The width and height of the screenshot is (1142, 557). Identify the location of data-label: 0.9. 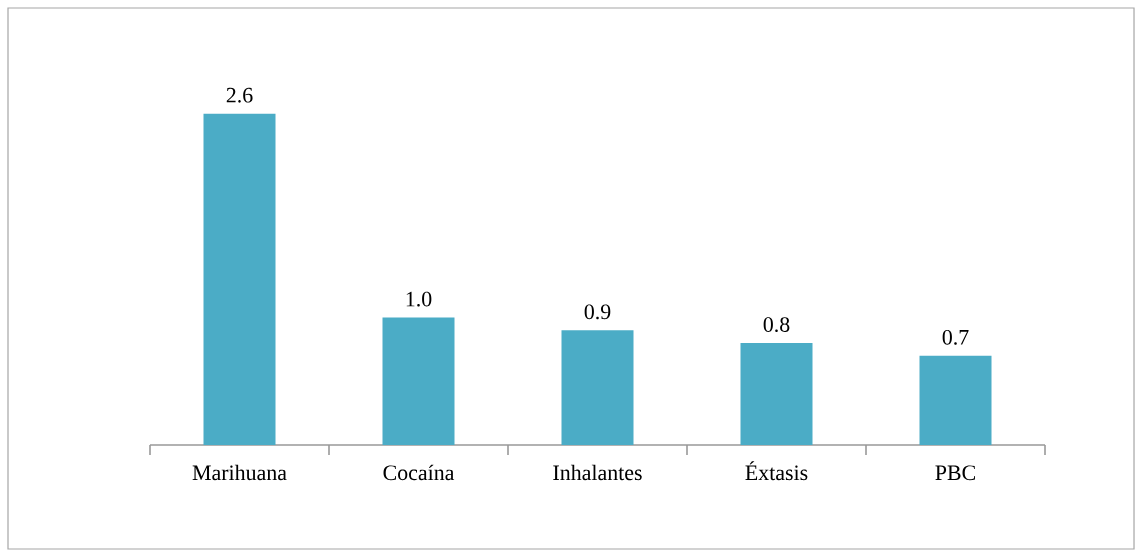
(597, 312).